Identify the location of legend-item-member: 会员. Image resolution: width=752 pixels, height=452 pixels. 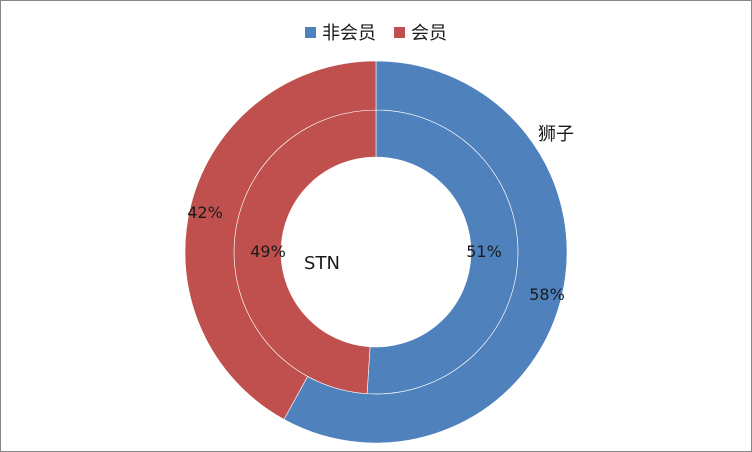
(420, 32).